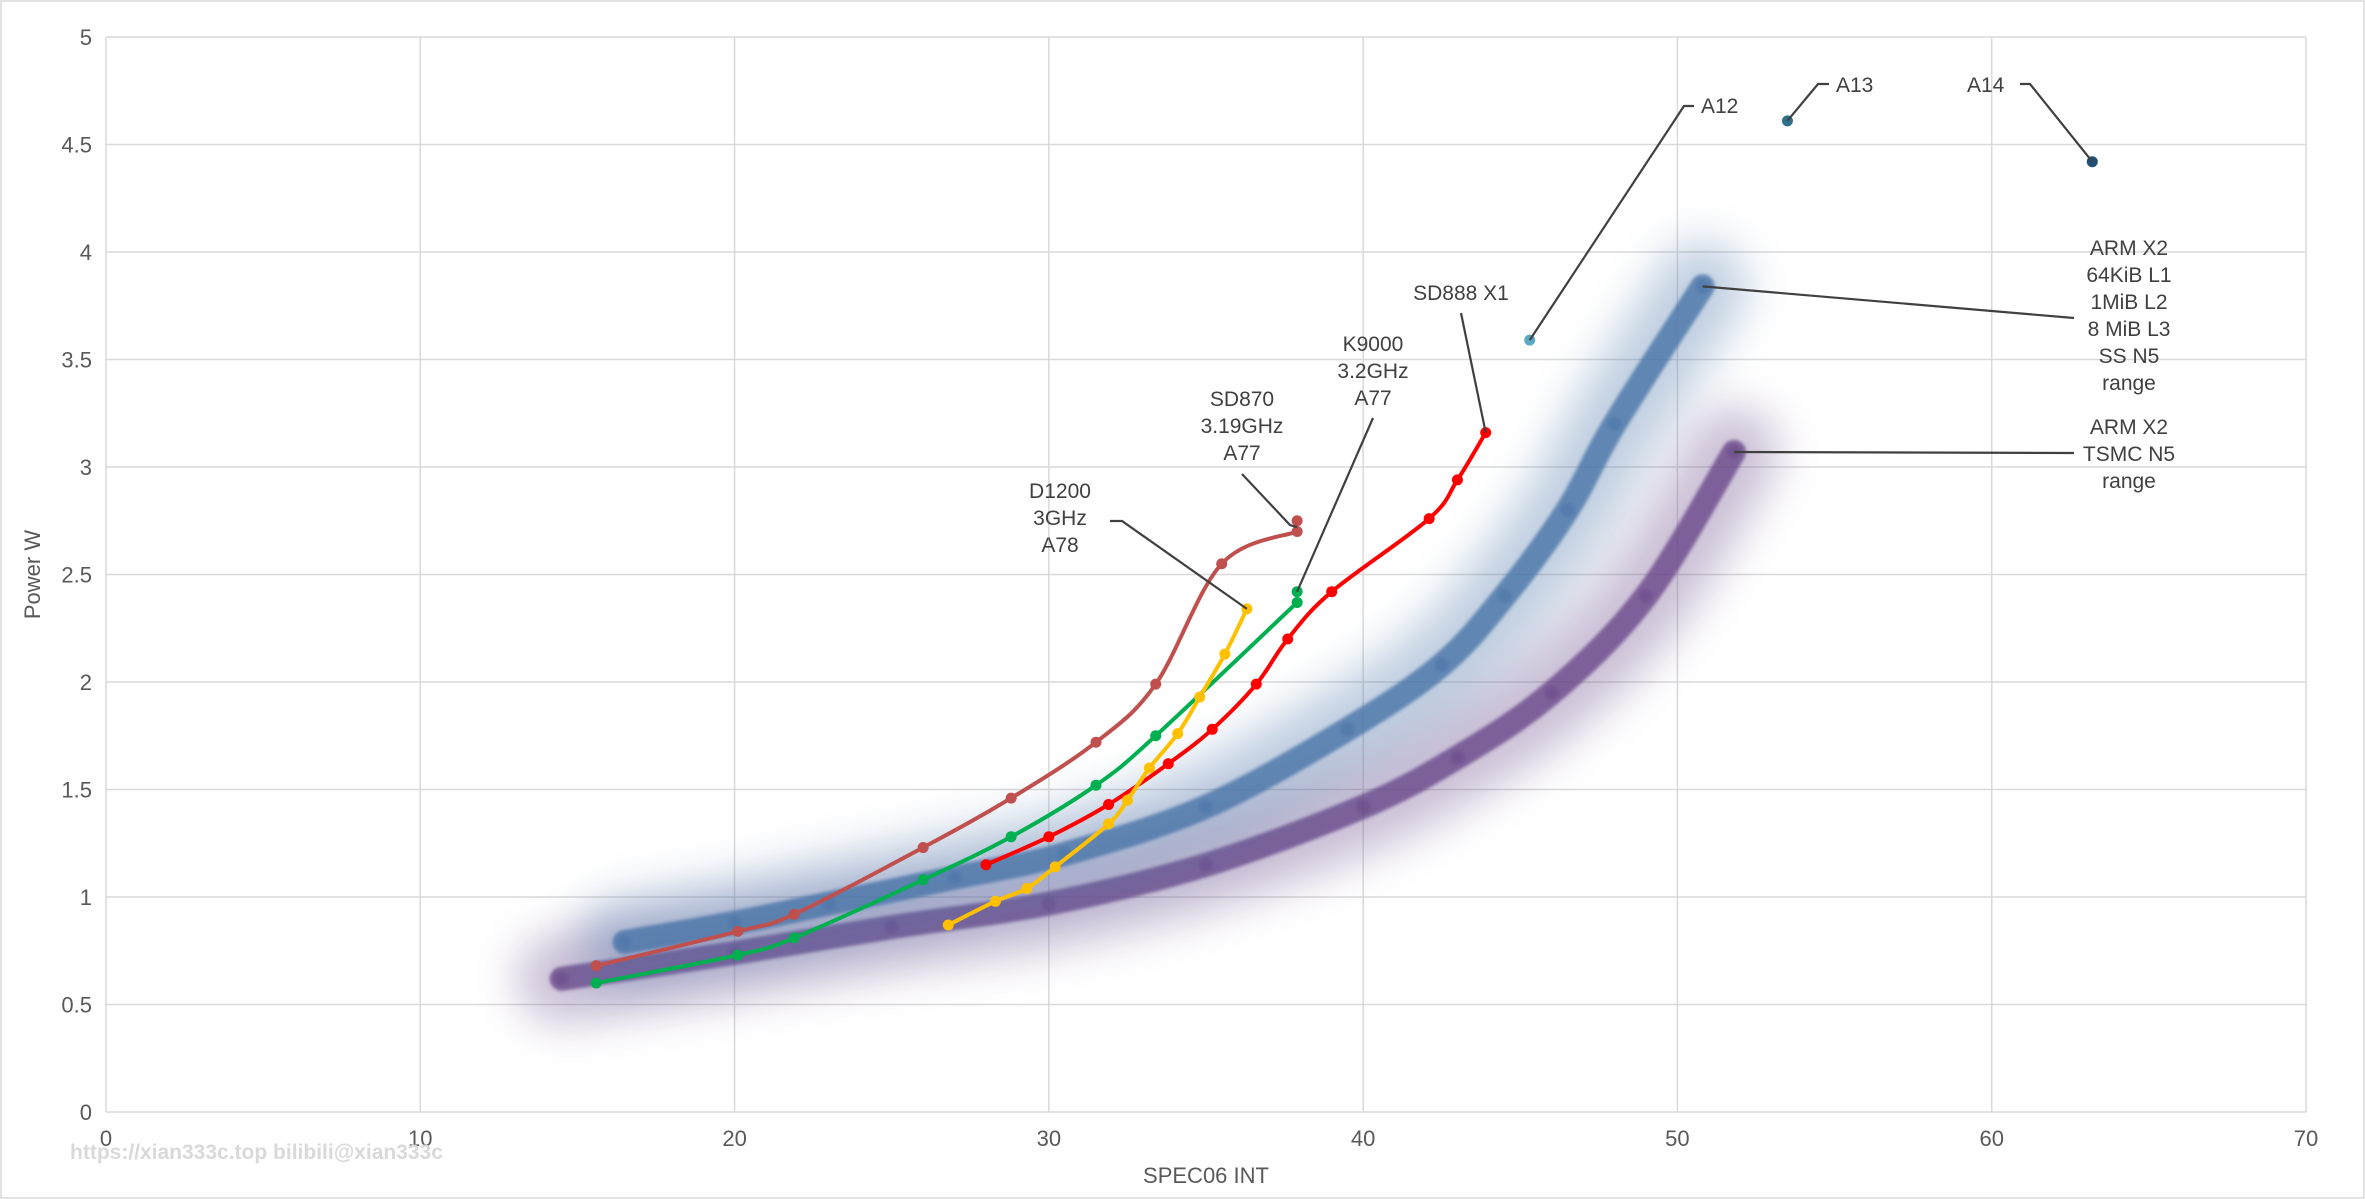  I want to click on y-tick-label: 0, so click(86, 1112).